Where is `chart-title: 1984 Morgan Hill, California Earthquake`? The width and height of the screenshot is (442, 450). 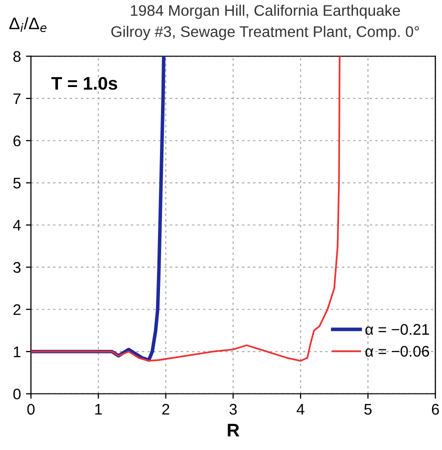 chart-title: 1984 Morgan Hill, California Earthquake is located at coordinates (265, 11).